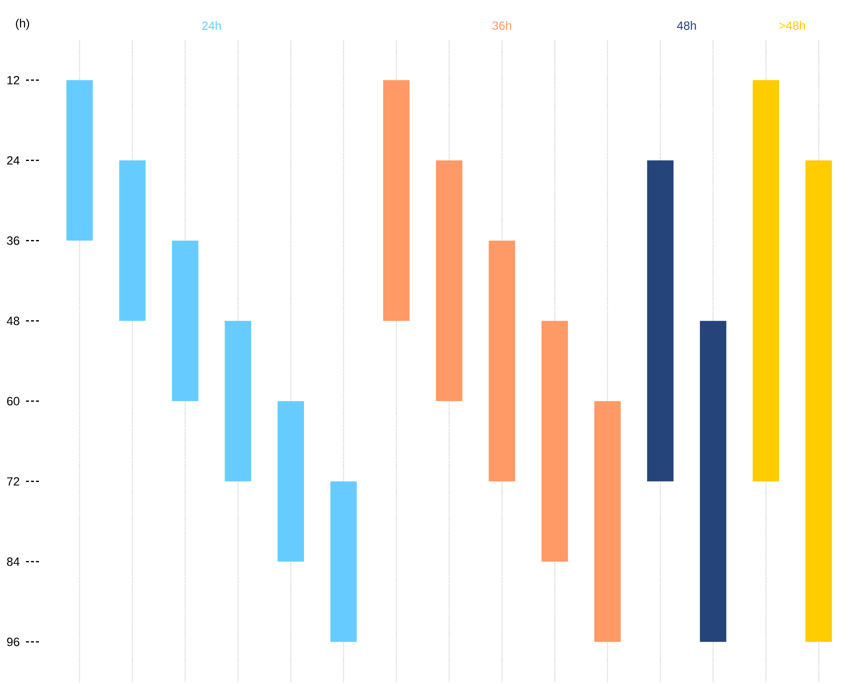 This screenshot has width=858, height=684. What do you see at coordinates (13, 401) in the screenshot?
I see `y-tick-label: 60` at bounding box center [13, 401].